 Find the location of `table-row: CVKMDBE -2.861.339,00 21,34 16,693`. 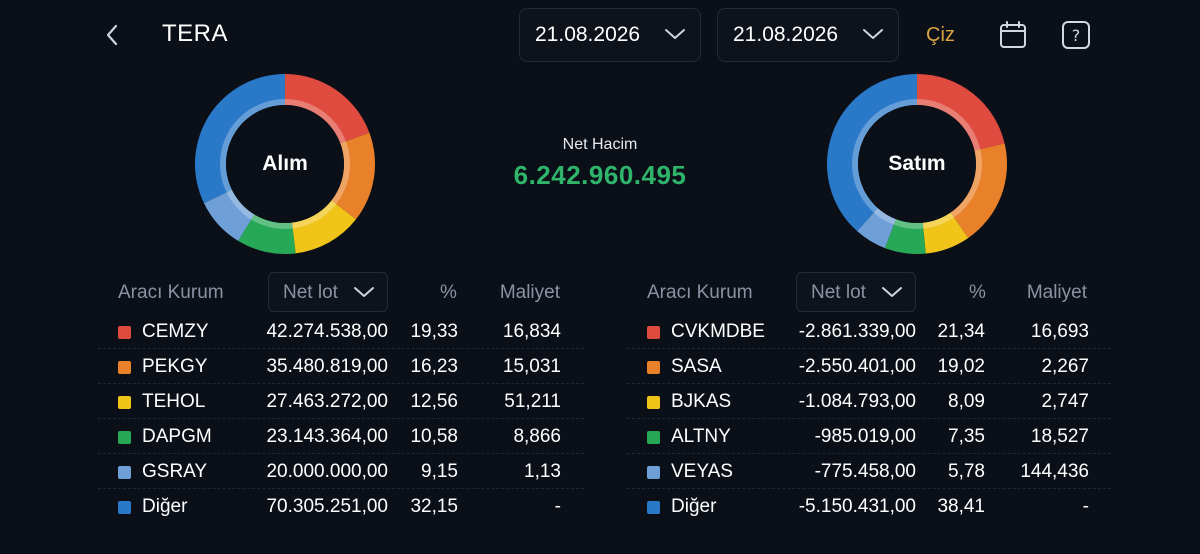

table-row: CVKMDBE -2.861.339,00 21,34 16,693 is located at coordinates (869, 331).